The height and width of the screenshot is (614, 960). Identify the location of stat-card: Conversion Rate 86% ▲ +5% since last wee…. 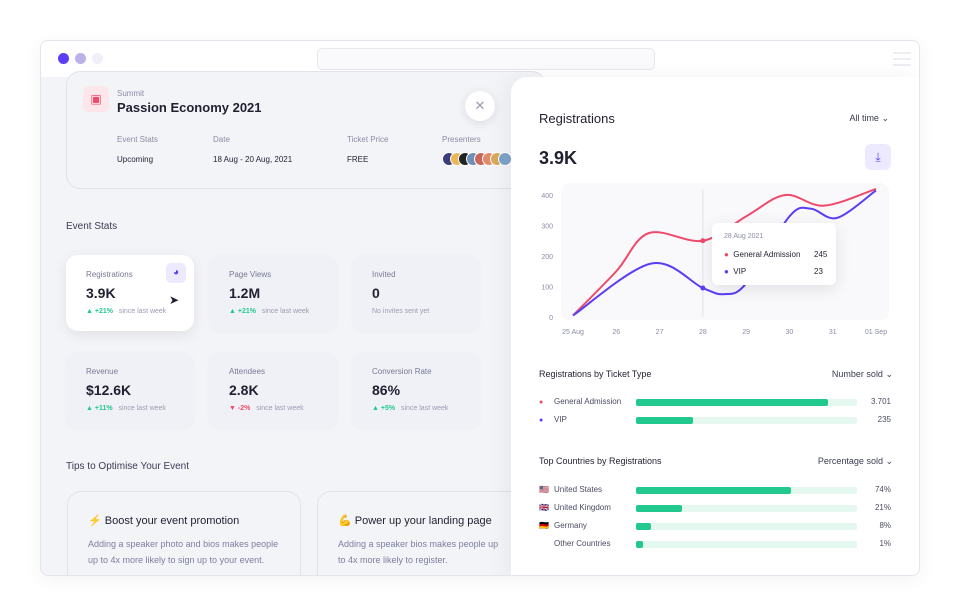
(416, 390).